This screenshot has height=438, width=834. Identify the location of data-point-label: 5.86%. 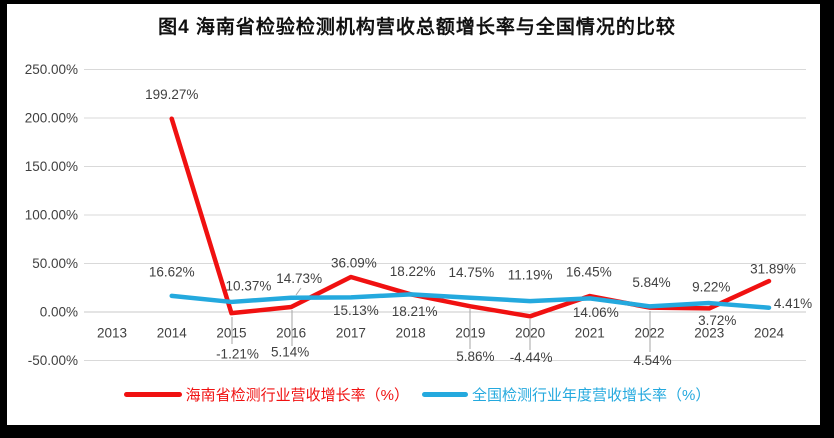
(475, 356).